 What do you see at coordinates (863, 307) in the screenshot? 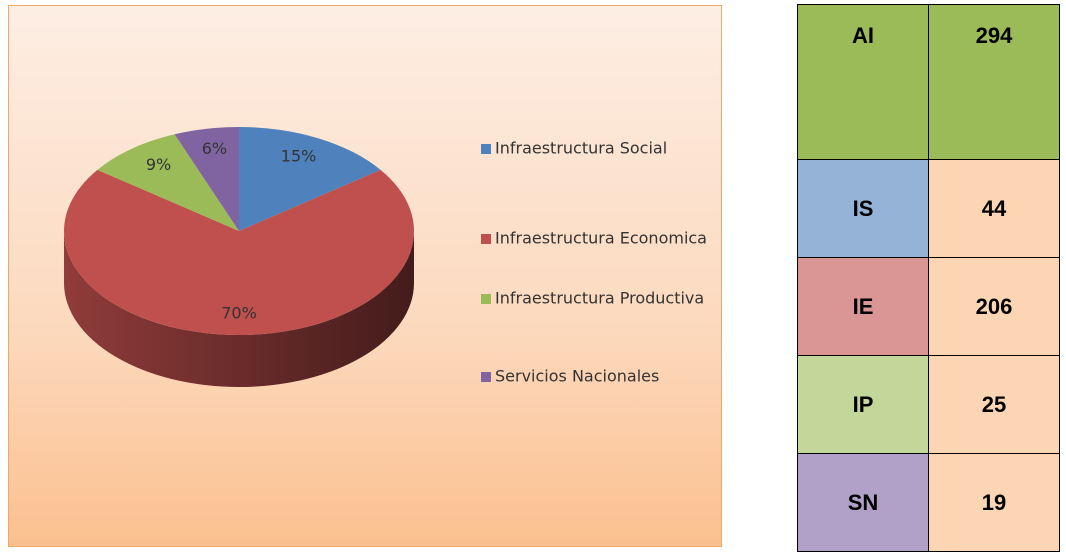
I see `table-cell: IE` at bounding box center [863, 307].